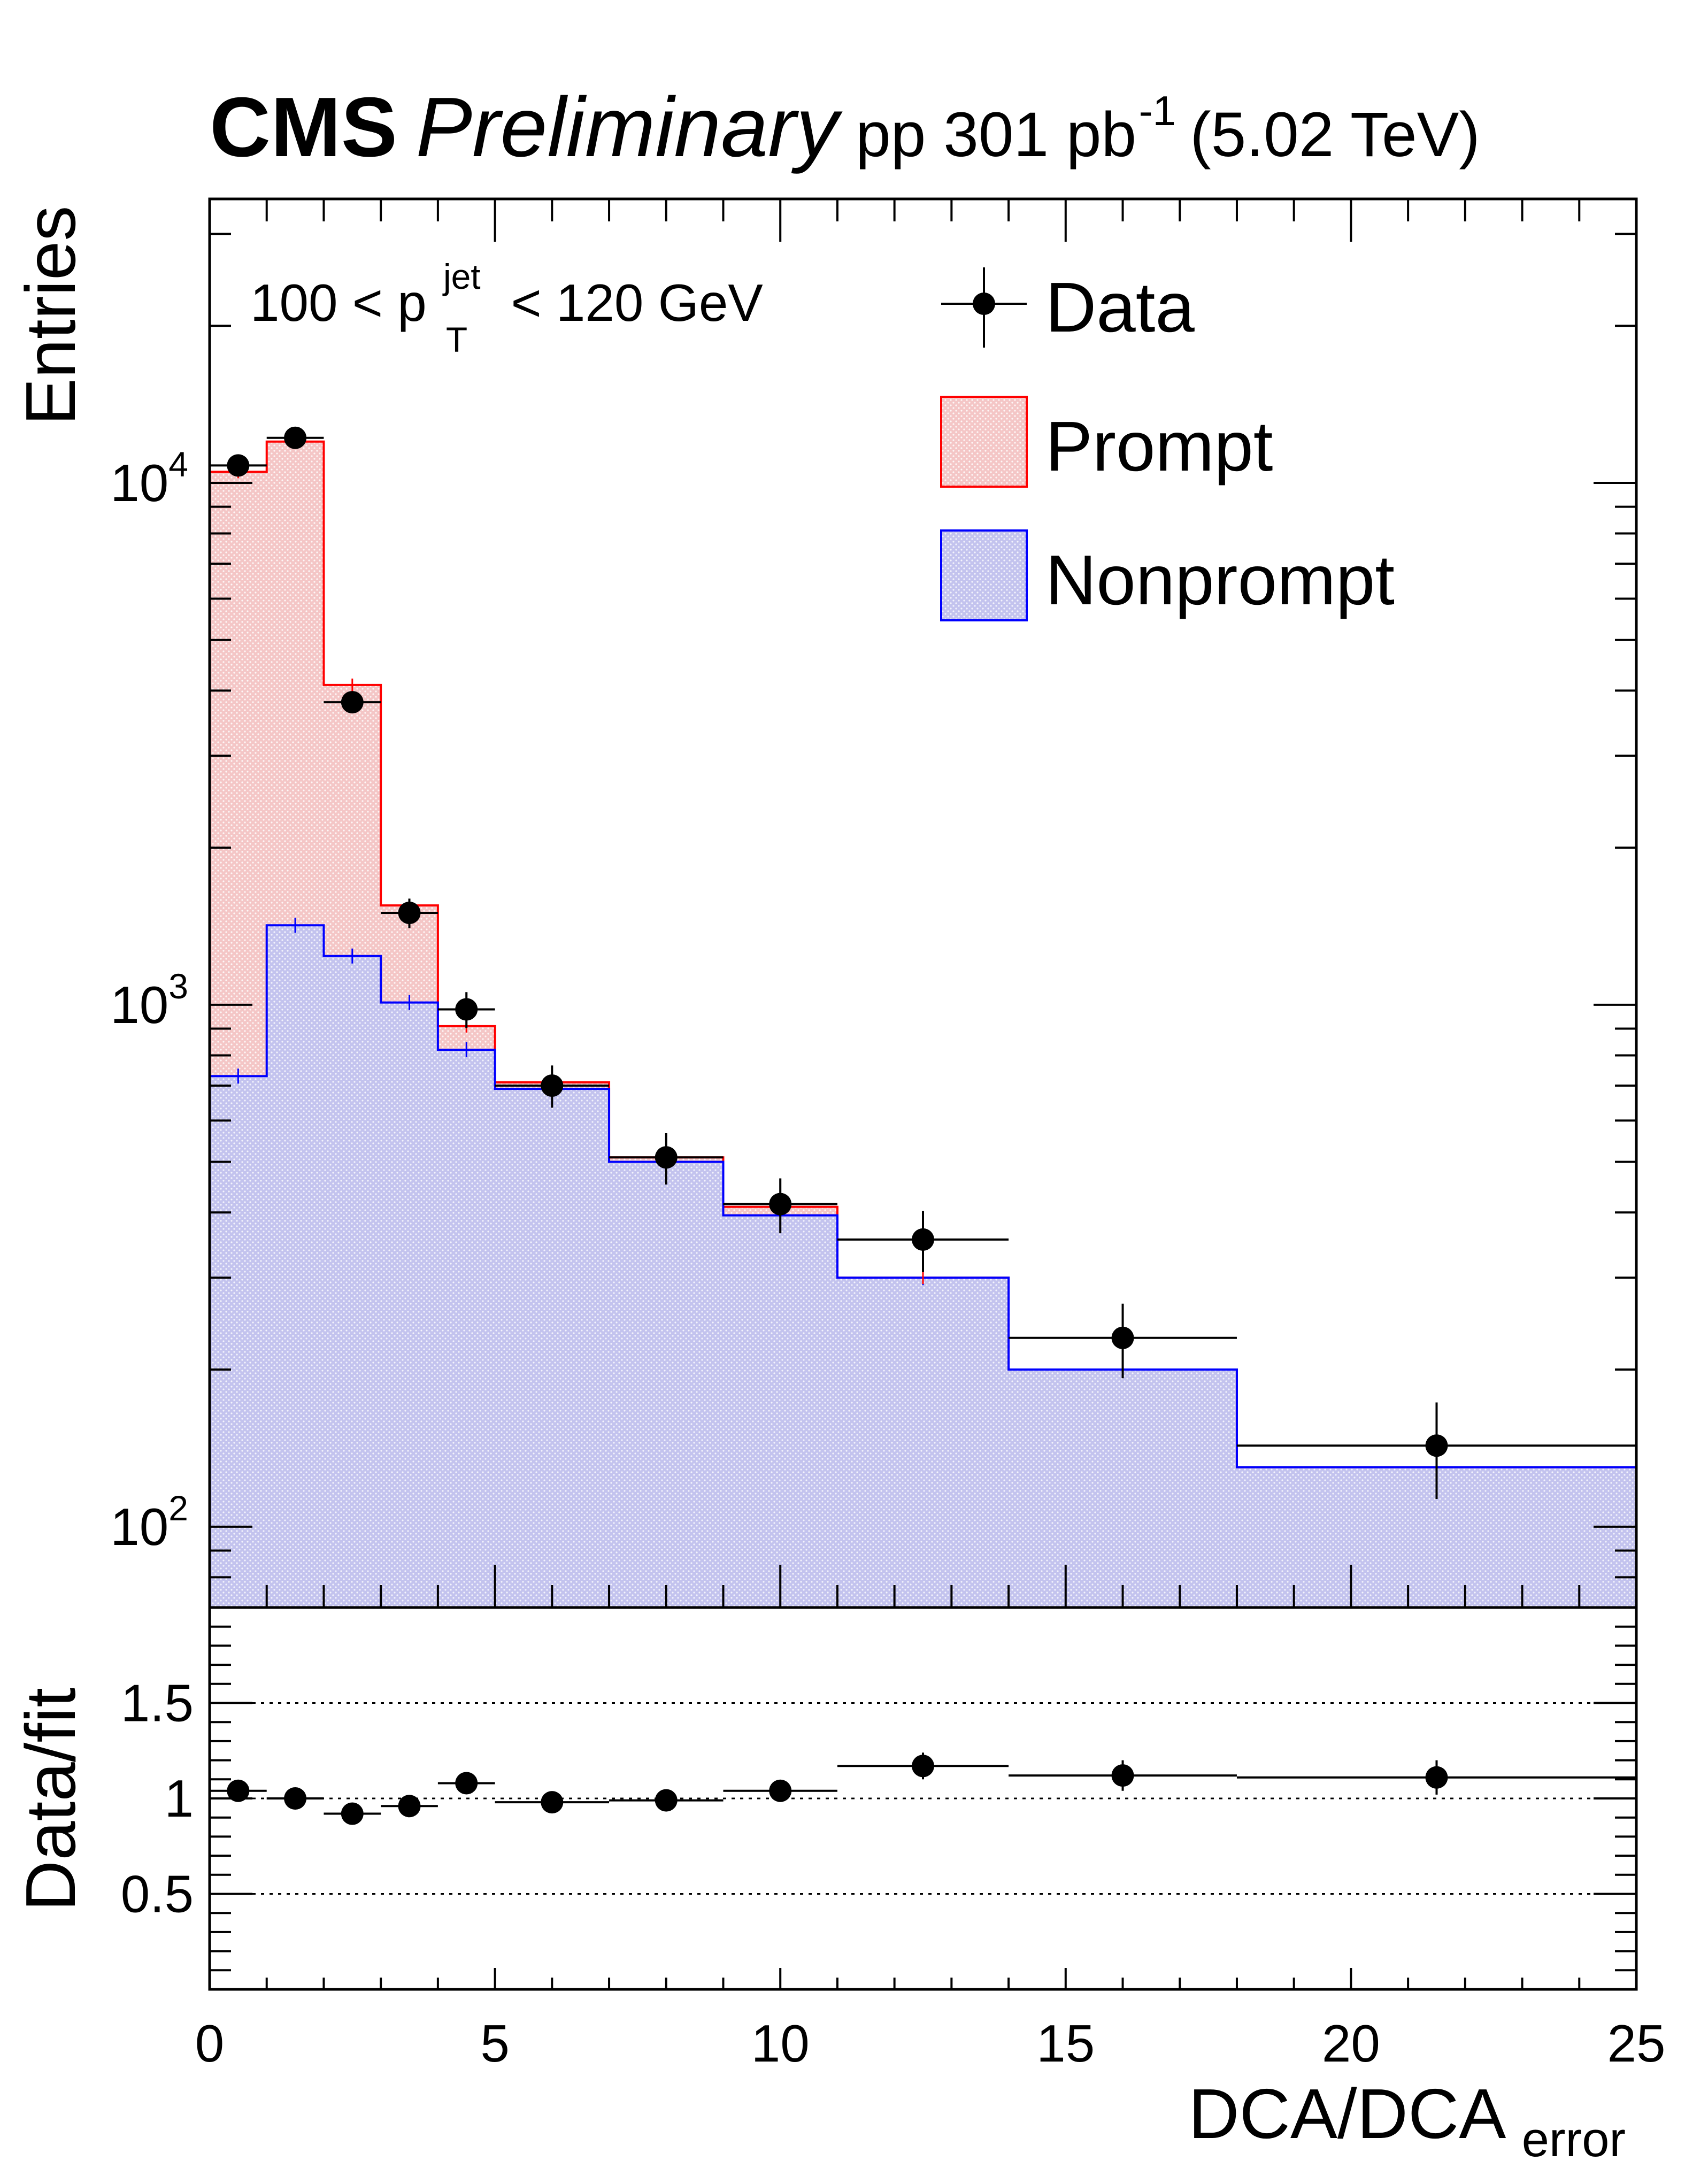 The height and width of the screenshot is (2184, 1685). I want to click on energy-label: (5.02 TeV), so click(1335, 134).